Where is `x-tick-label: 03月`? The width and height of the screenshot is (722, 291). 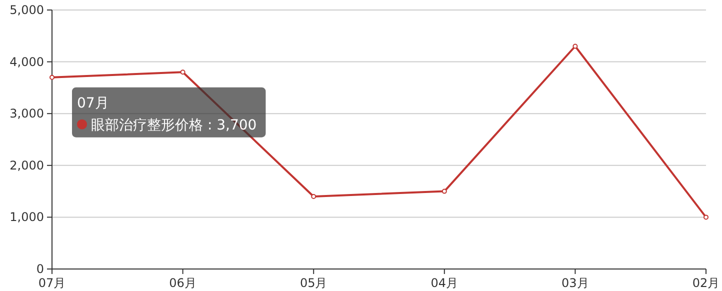 x-tick-label: 03月 is located at coordinates (575, 283).